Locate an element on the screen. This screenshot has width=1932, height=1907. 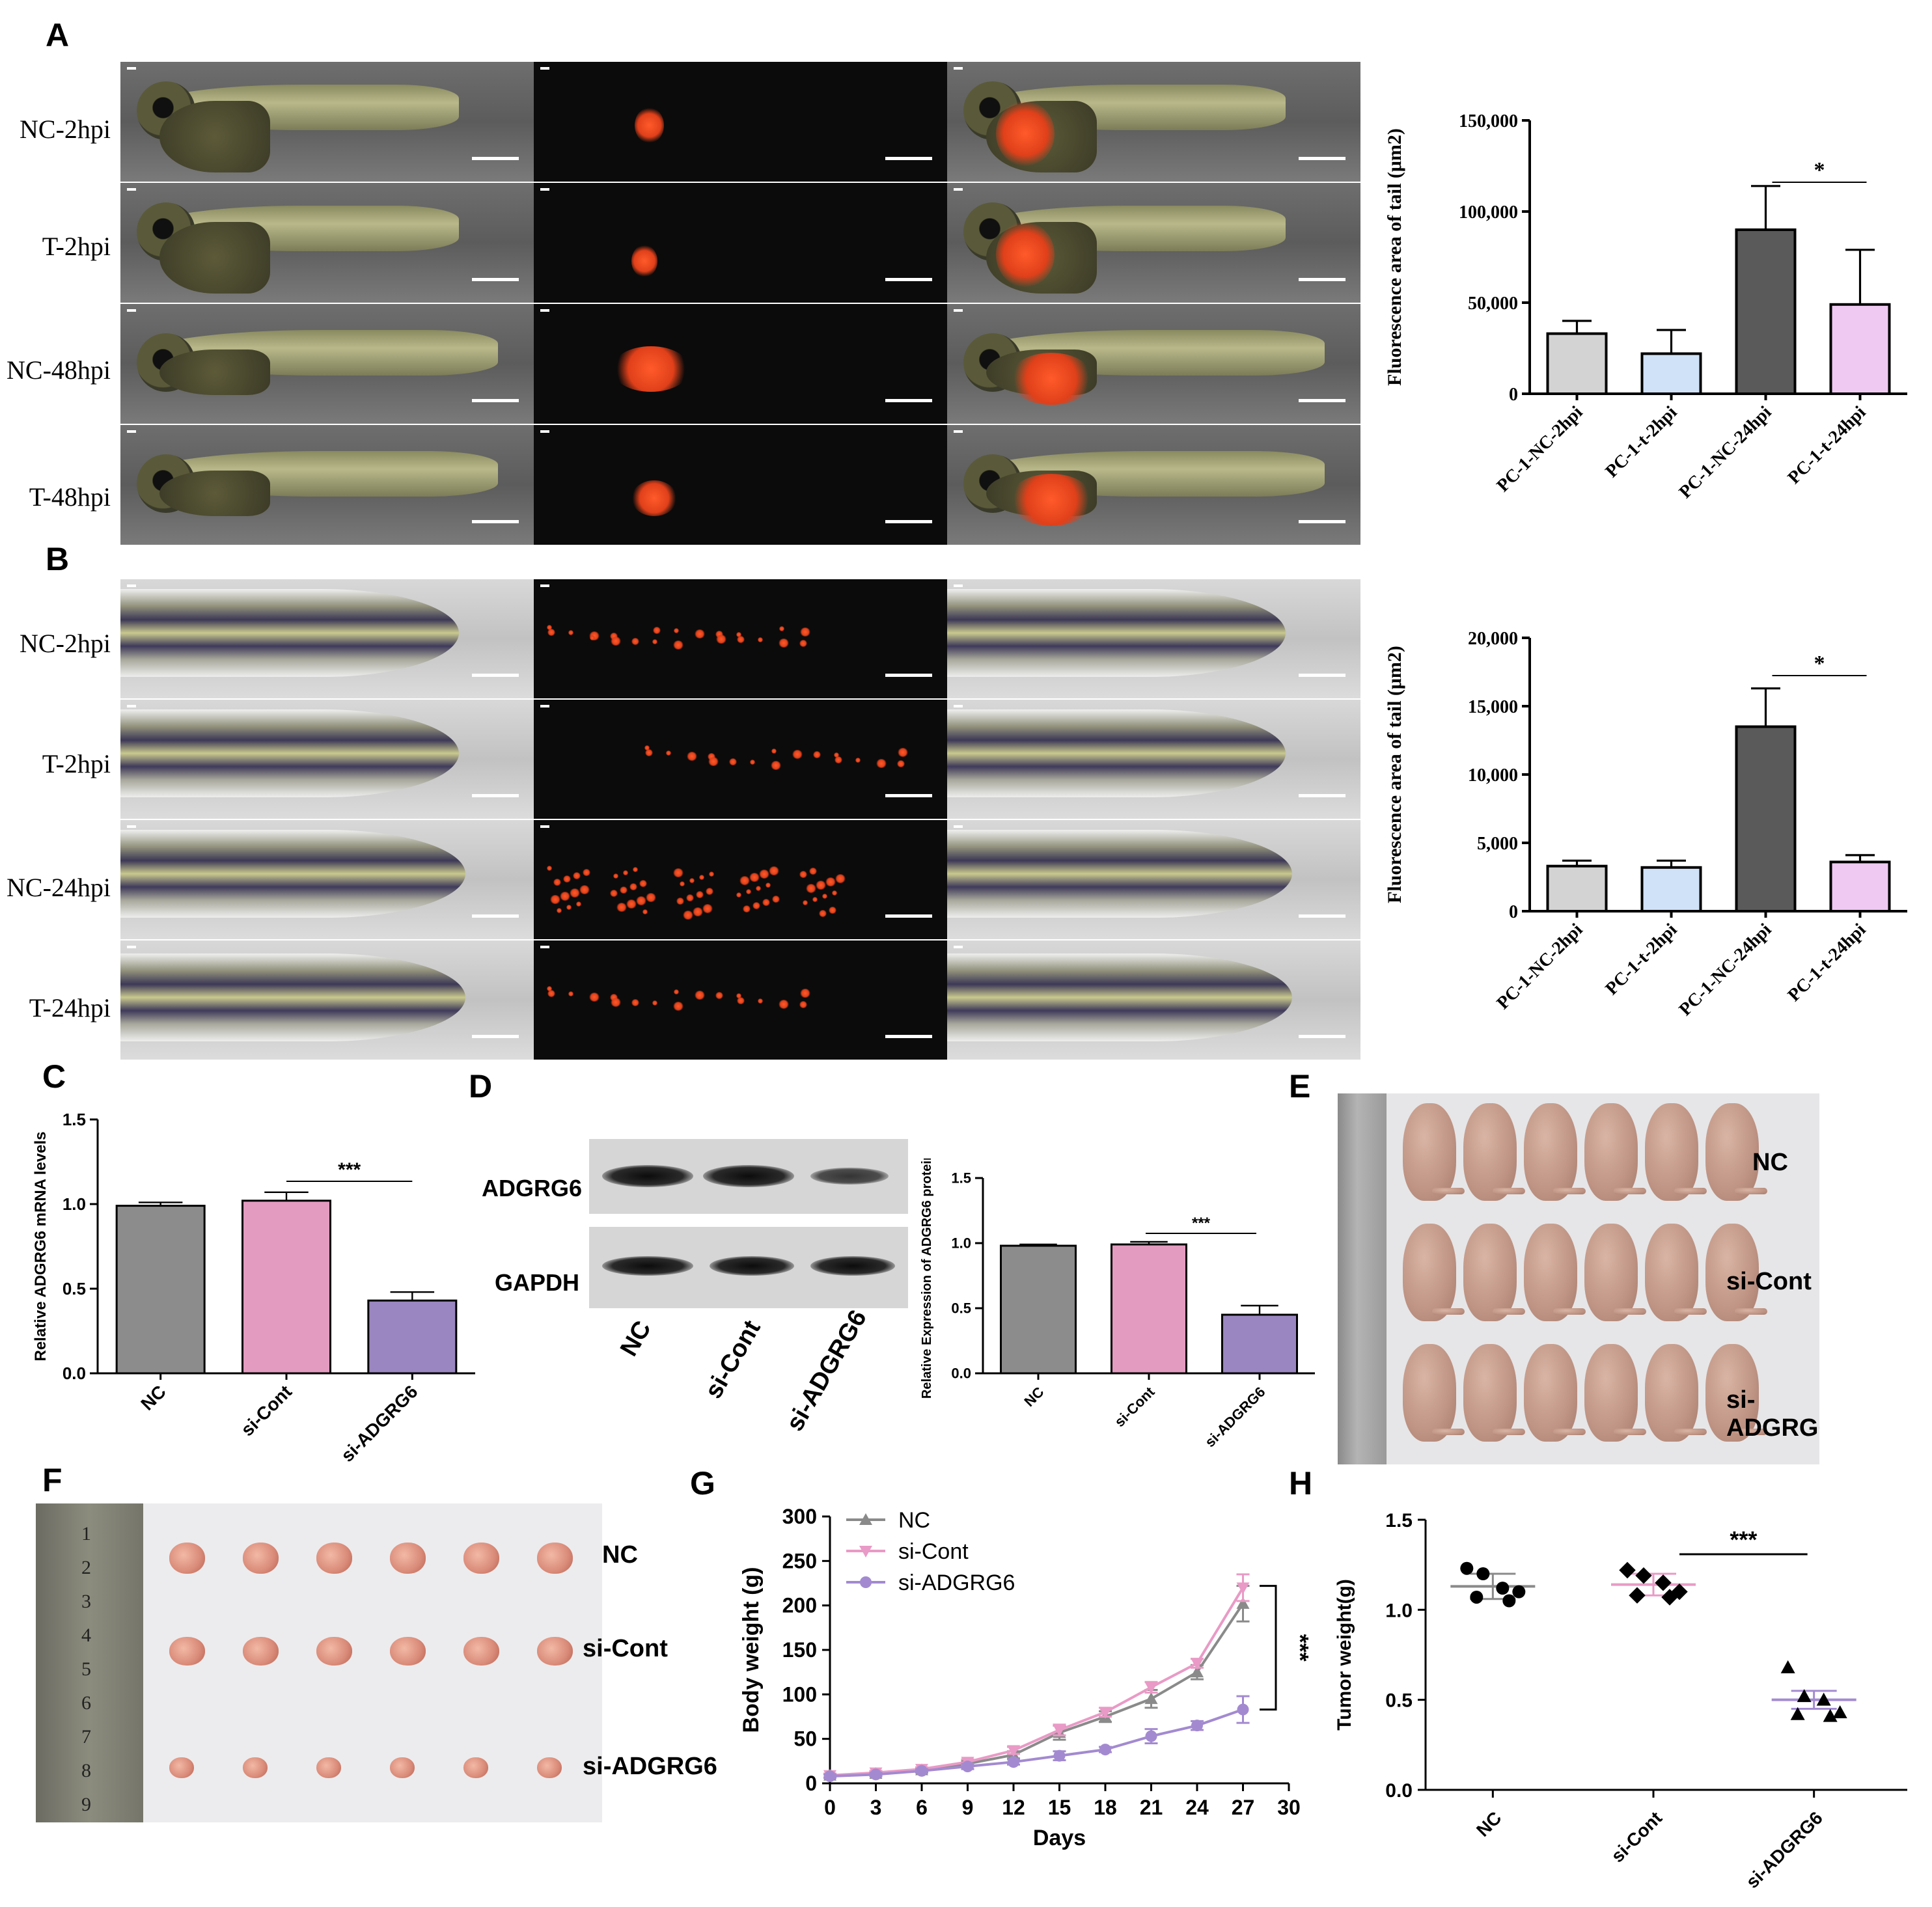
y-tick-label: 100,000 is located at coordinates (1488, 212).